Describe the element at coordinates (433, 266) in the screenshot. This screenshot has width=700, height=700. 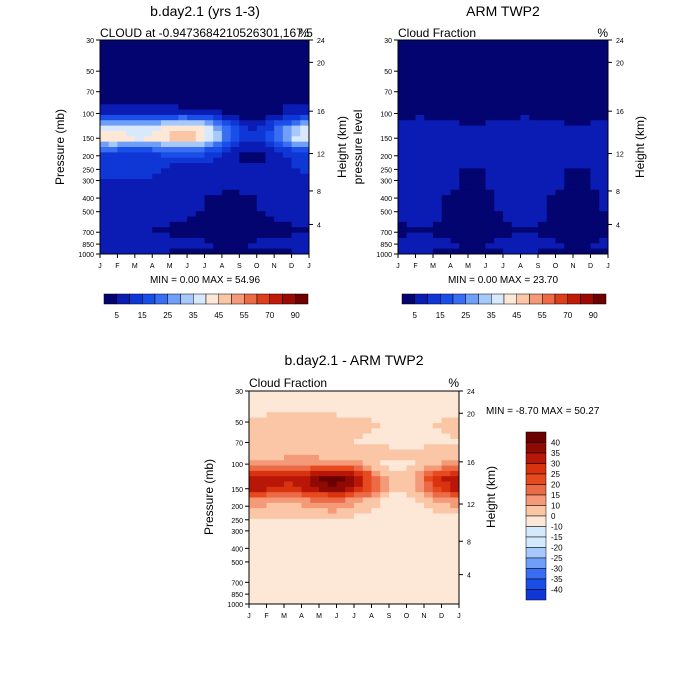
I see `month-tick-label: M` at that location.